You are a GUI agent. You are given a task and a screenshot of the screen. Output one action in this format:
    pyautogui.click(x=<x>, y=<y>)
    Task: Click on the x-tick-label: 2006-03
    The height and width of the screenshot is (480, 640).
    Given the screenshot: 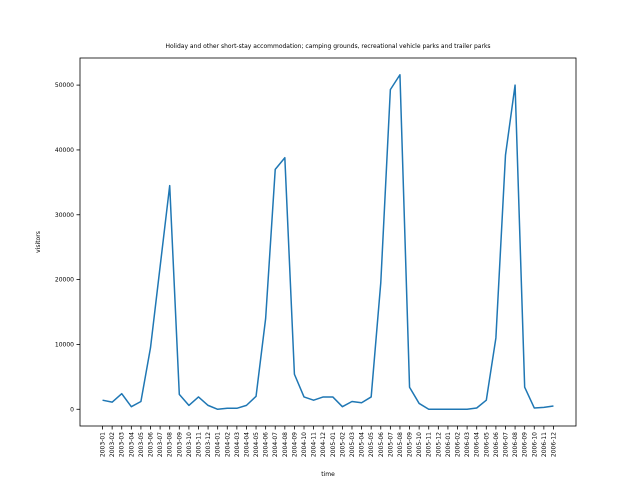 What is the action you would take?
    pyautogui.click(x=467, y=444)
    